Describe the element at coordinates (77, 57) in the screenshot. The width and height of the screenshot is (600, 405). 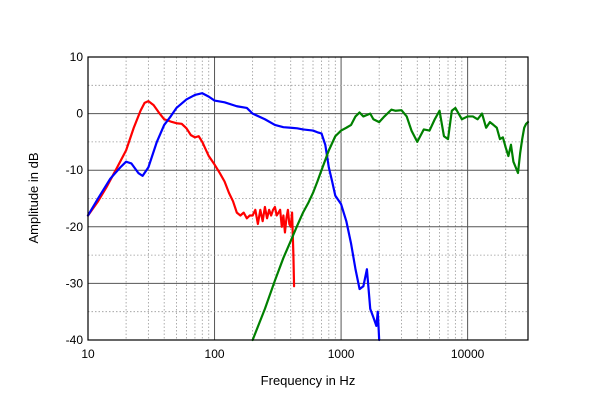
I see `y-tick-label: 10` at that location.